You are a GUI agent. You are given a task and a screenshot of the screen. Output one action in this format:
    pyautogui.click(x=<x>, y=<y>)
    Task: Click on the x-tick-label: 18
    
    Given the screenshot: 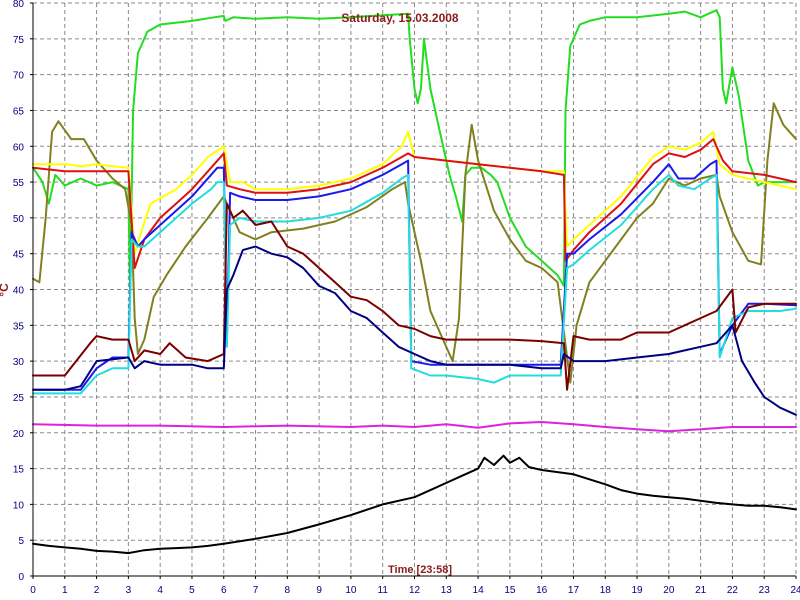 What is the action you would take?
    pyautogui.click(x=606, y=590)
    